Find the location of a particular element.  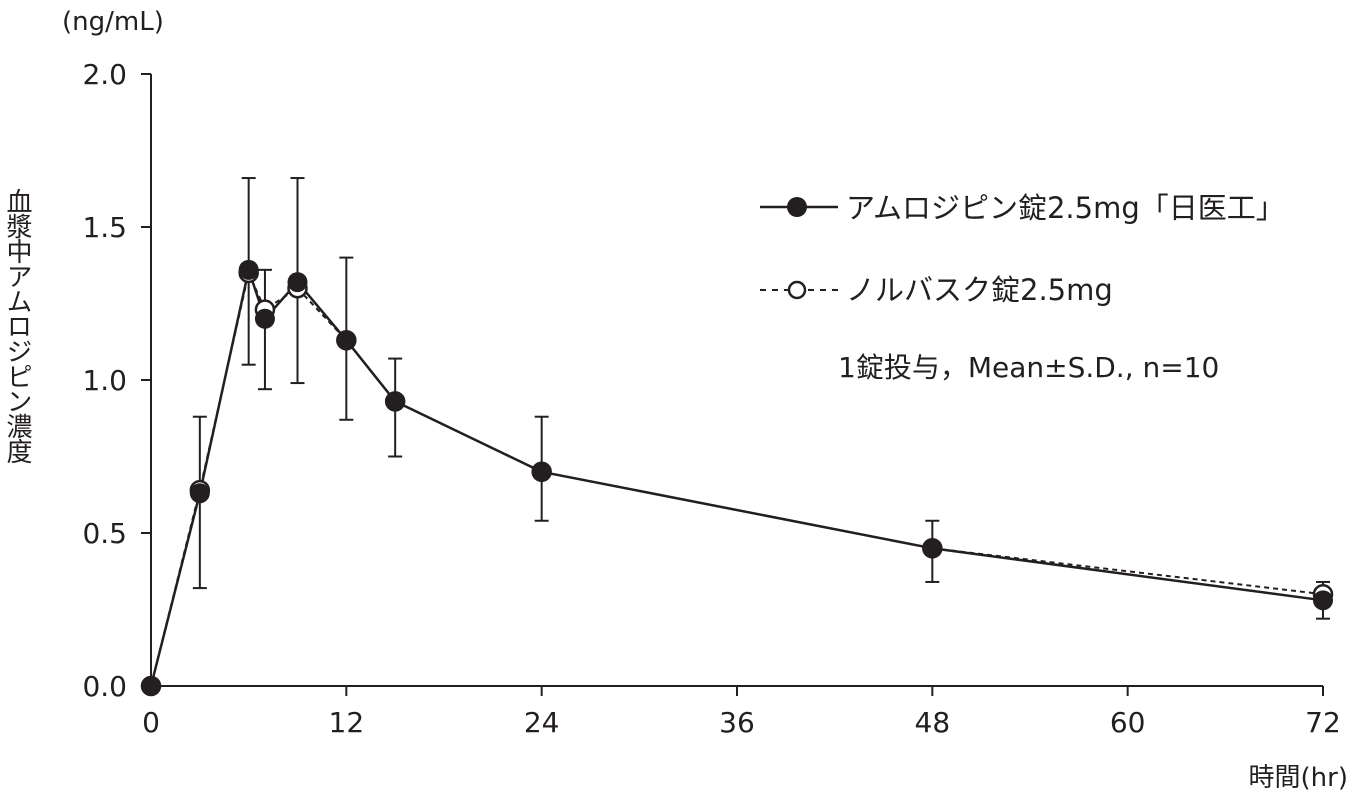

x-tick-label: 48 is located at coordinates (933, 722).